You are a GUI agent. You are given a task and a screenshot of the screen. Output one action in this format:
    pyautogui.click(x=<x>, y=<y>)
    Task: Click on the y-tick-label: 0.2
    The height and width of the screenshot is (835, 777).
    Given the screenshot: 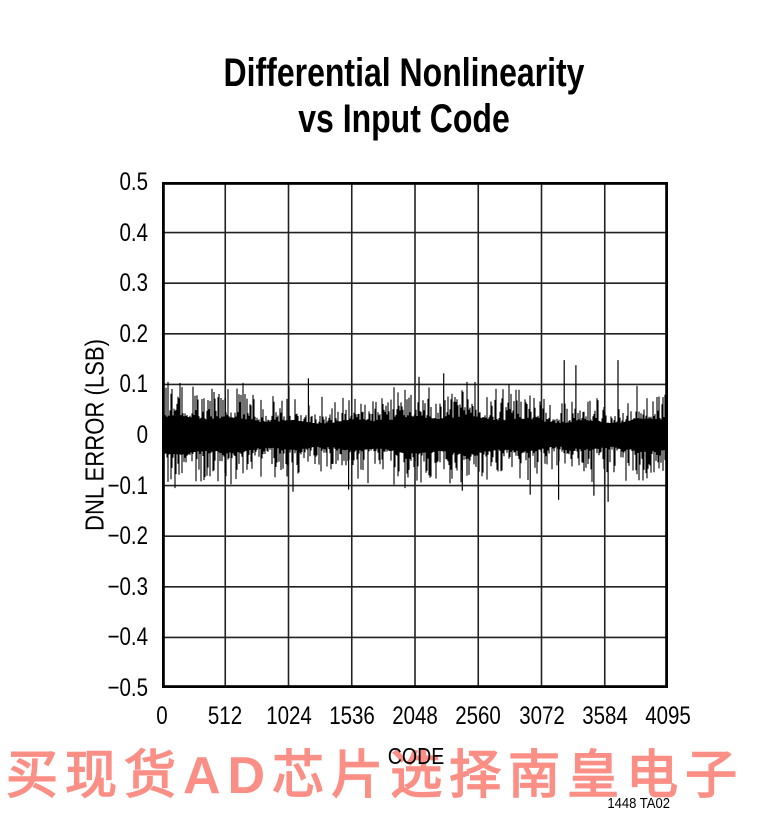 What is the action you would take?
    pyautogui.click(x=133, y=333)
    